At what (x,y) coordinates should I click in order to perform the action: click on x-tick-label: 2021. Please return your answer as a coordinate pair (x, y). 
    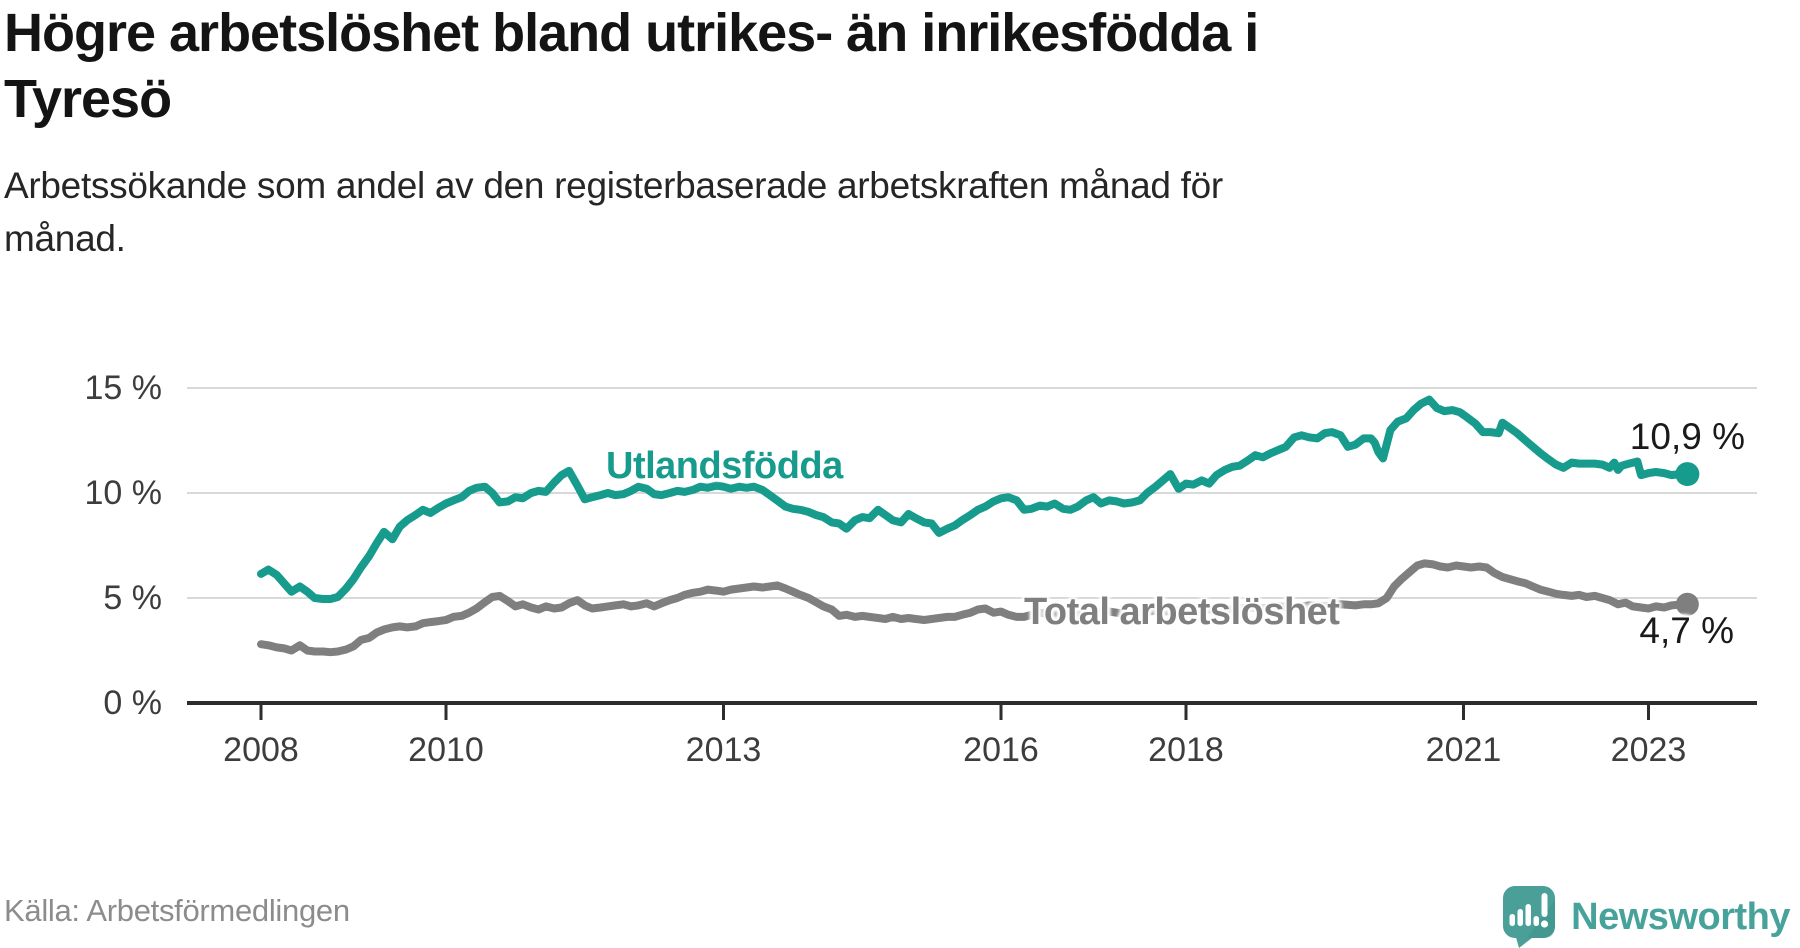
    Looking at the image, I should click on (1463, 750).